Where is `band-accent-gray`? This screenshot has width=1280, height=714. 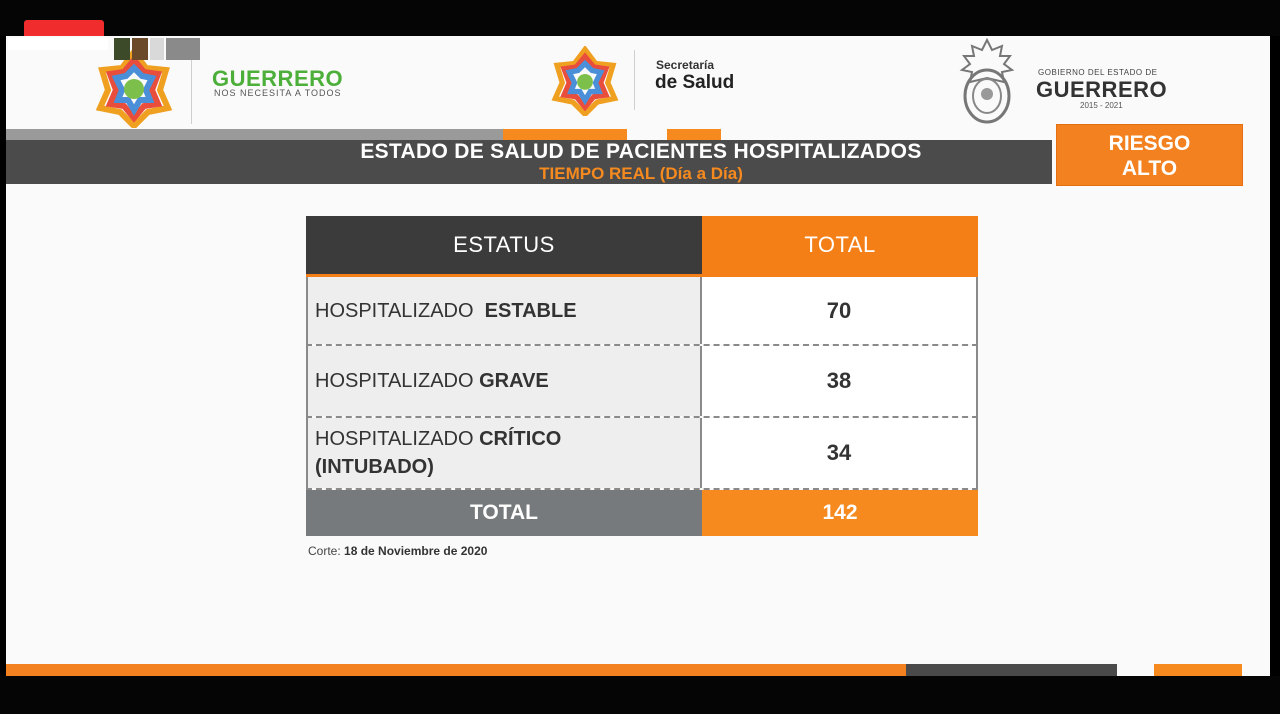
band-accent-gray is located at coordinates (254, 135).